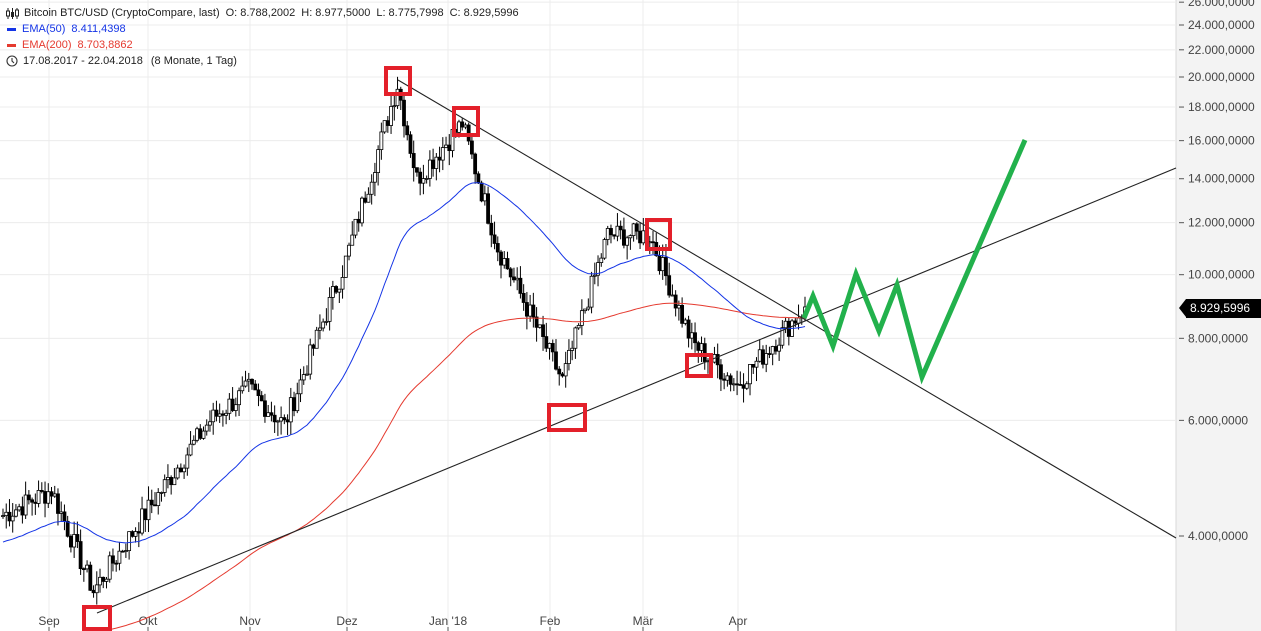 The width and height of the screenshot is (1261, 631). Describe the element at coordinates (1218, 536) in the screenshot. I see `y-tick-label: 4.000,0000` at that location.